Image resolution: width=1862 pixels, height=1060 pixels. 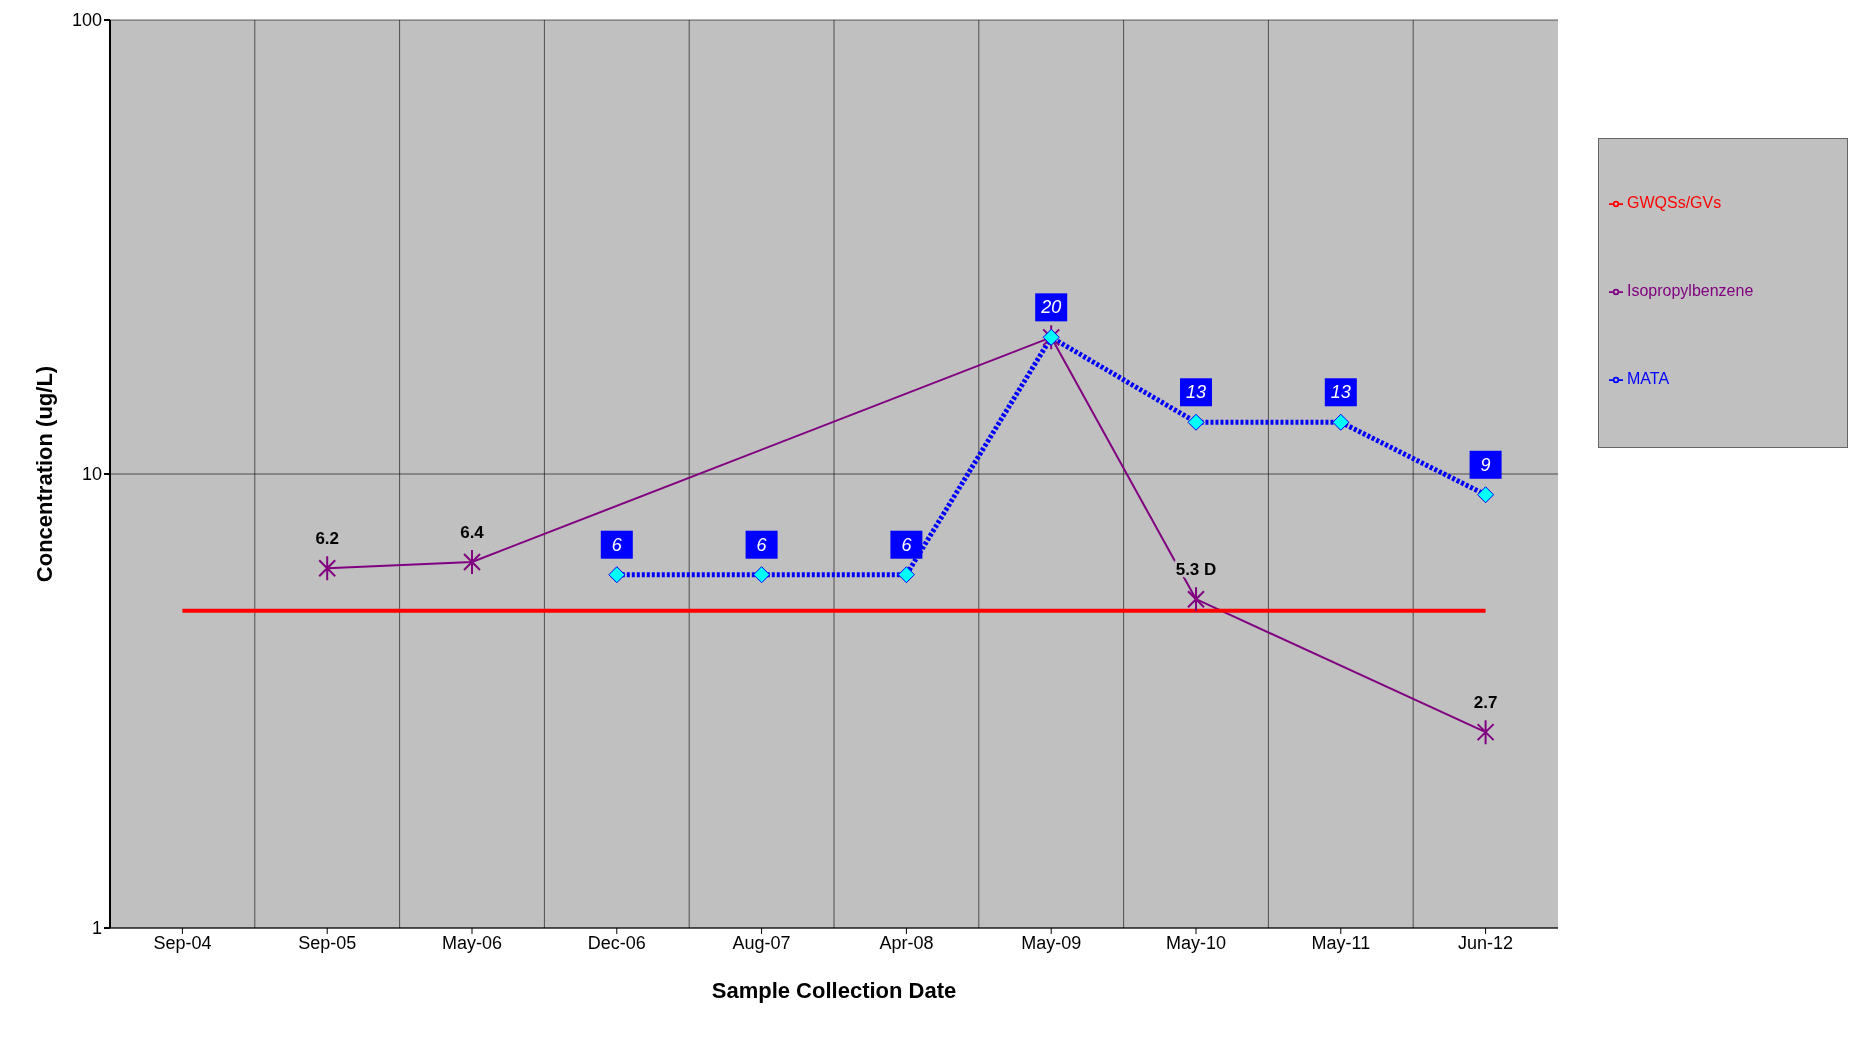 What do you see at coordinates (1648, 378) in the screenshot?
I see `legend-label: MATA` at bounding box center [1648, 378].